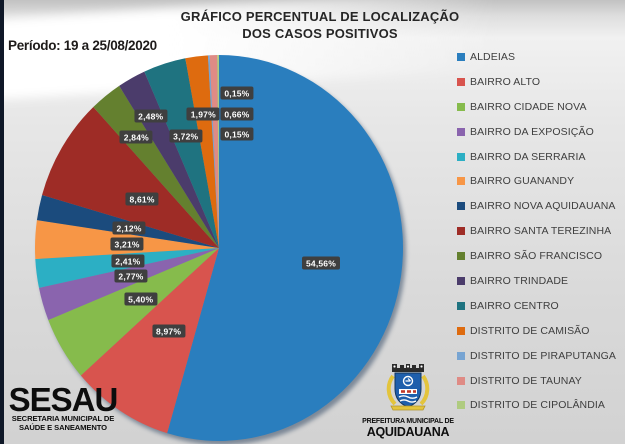  What do you see at coordinates (320, 263) in the screenshot?
I see `pie-label-0: 54,56%` at bounding box center [320, 263].